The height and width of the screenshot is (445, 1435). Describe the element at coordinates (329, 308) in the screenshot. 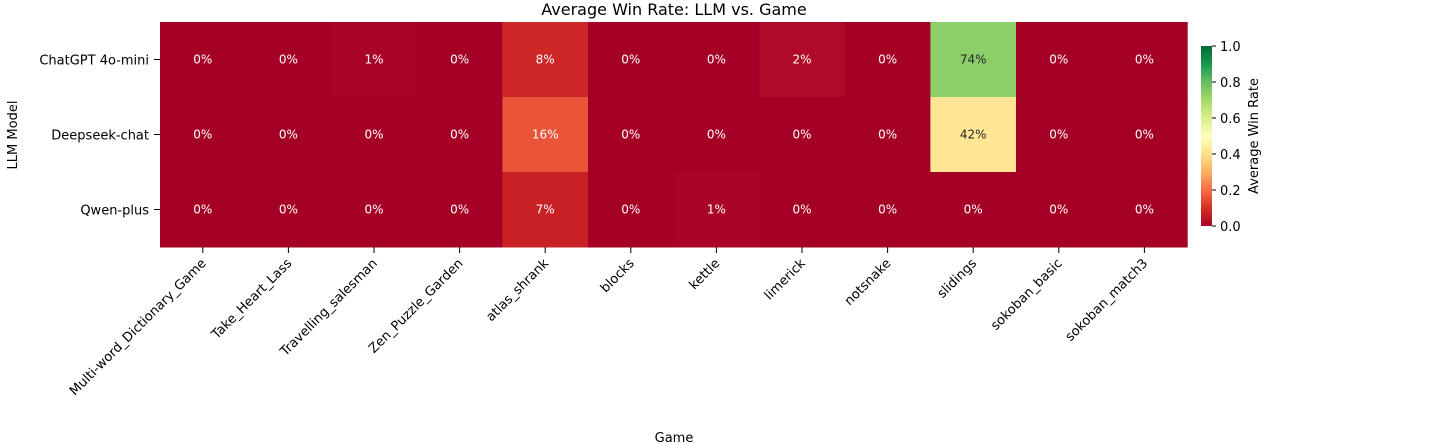

I see `x-tick-label: Travelling_salesman` at that location.